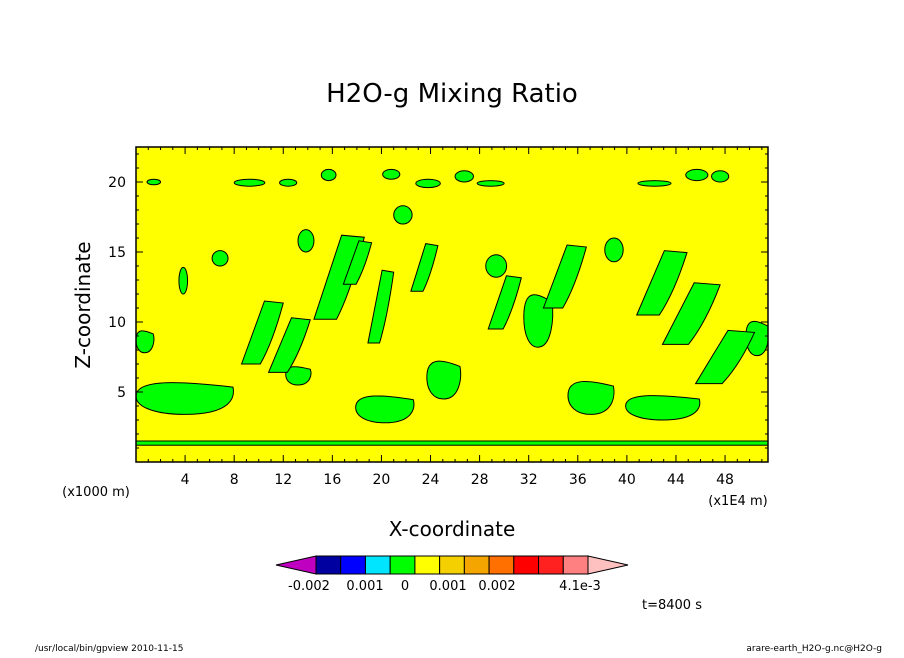 Image resolution: width=904 pixels, height=658 pixels. Describe the element at coordinates (96, 492) in the screenshot. I see `y-axis-unit: (x1000 m)` at that location.